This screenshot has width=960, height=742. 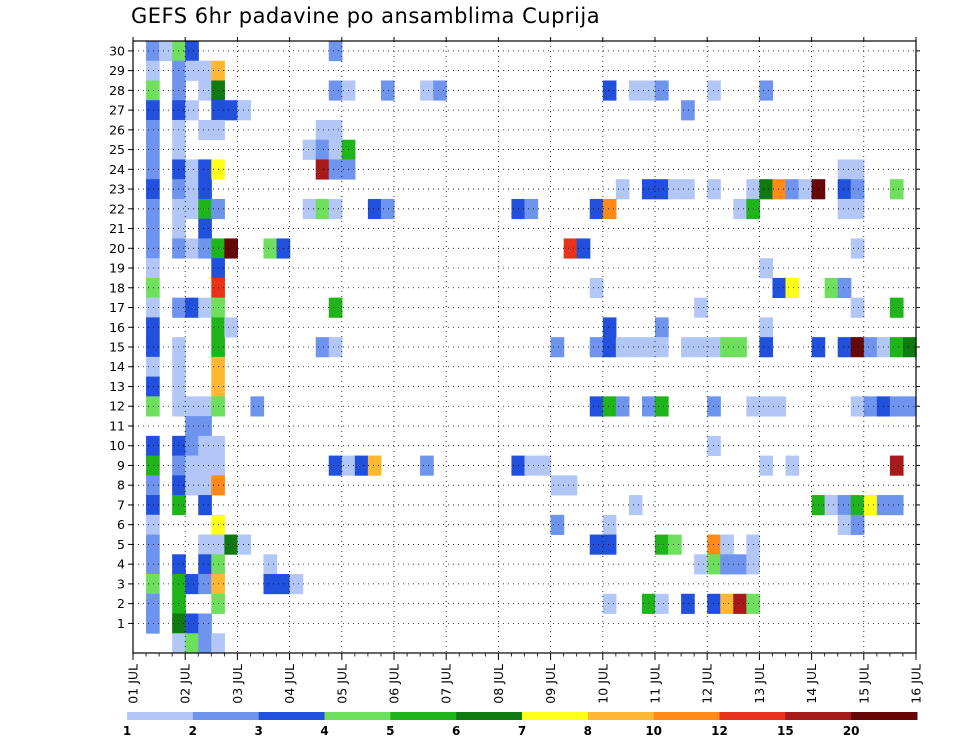 I want to click on y-tick-label: 4, so click(x=121, y=564).